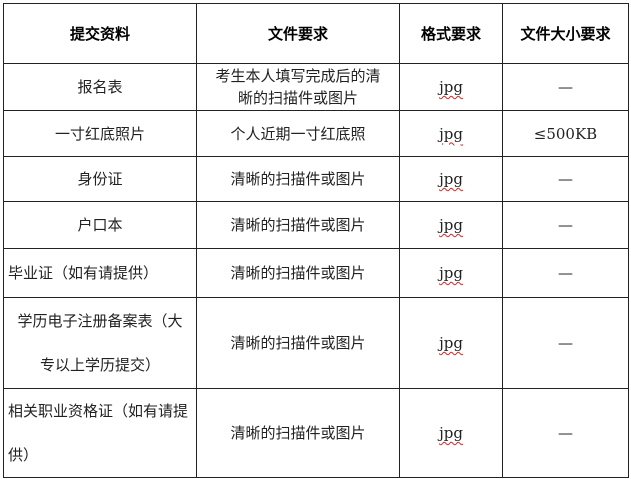 The height and width of the screenshot is (479, 631). I want to click on header-row: 提交资料 文件要求 格式要求 文件大小要求, so click(316, 33).